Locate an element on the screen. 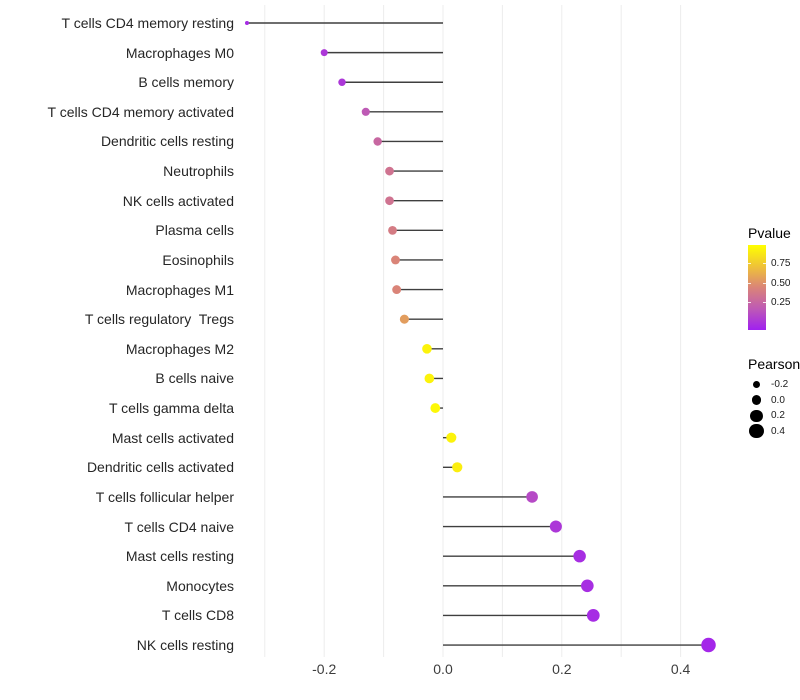 This screenshot has height=700, width=800. pvalue-legend-title: Pvalue is located at coordinates (769, 233).